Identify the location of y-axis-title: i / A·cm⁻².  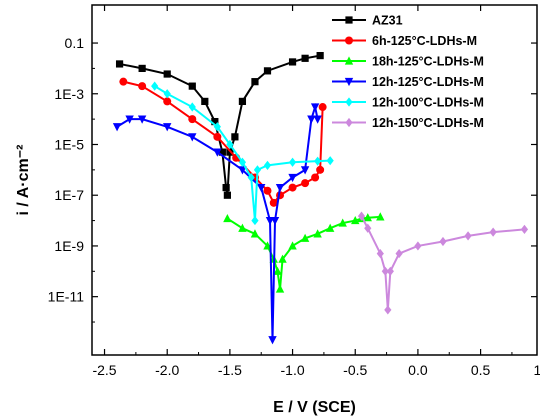
(23, 180).